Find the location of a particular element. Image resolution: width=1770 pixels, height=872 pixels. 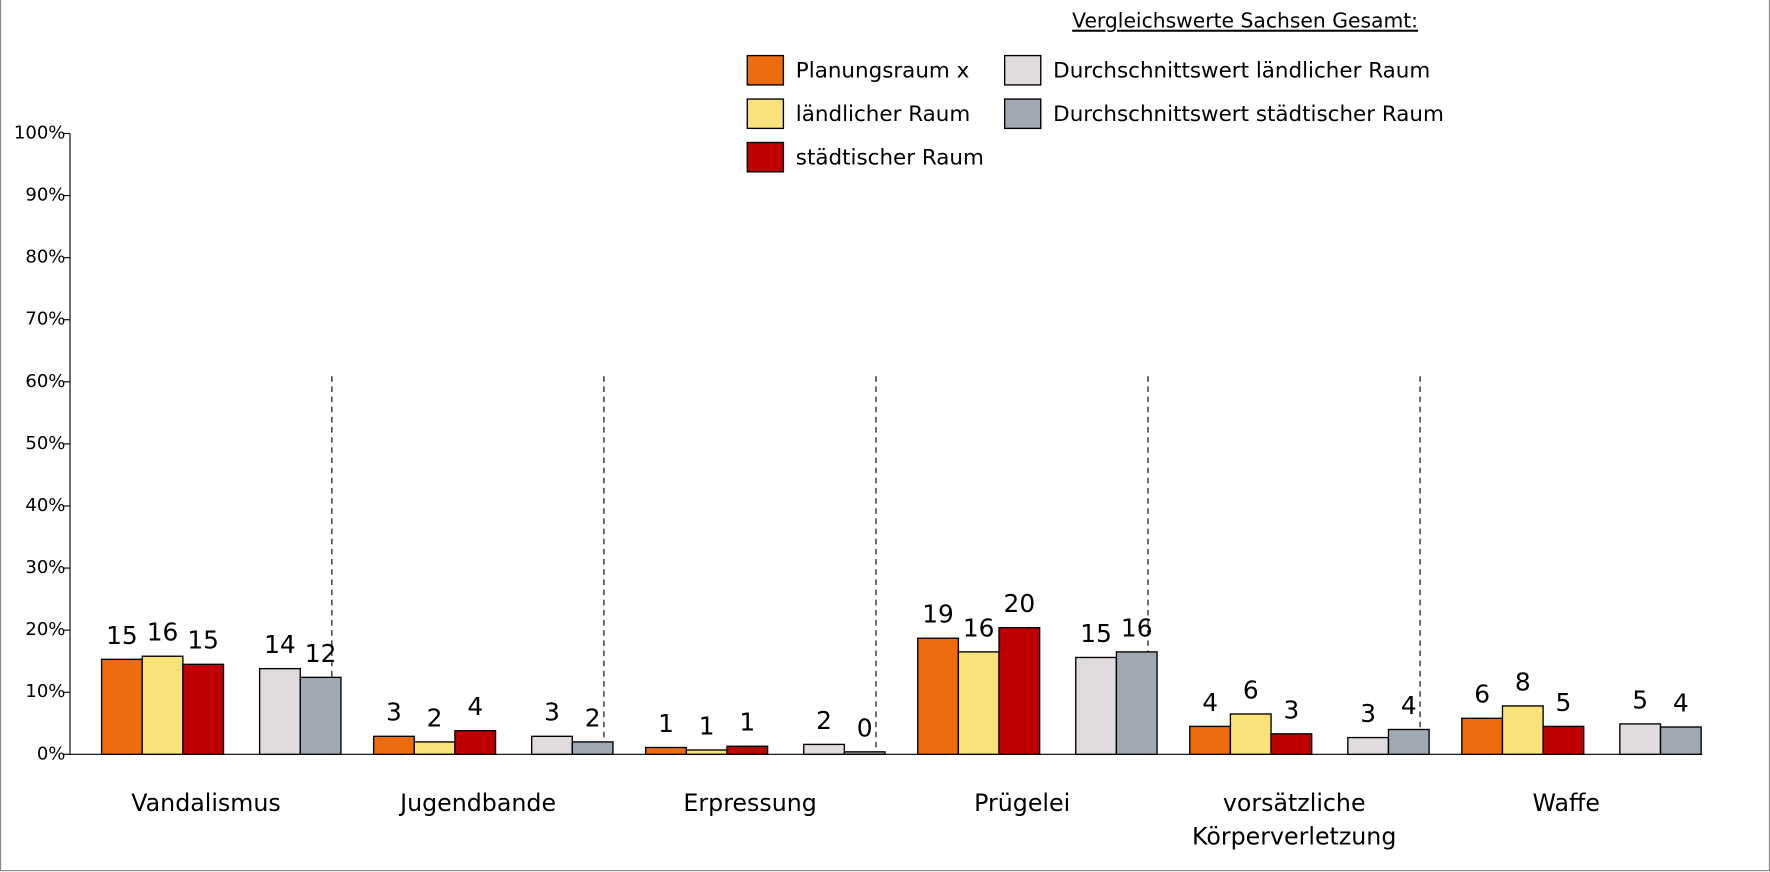

data-label: 19 is located at coordinates (938, 614).